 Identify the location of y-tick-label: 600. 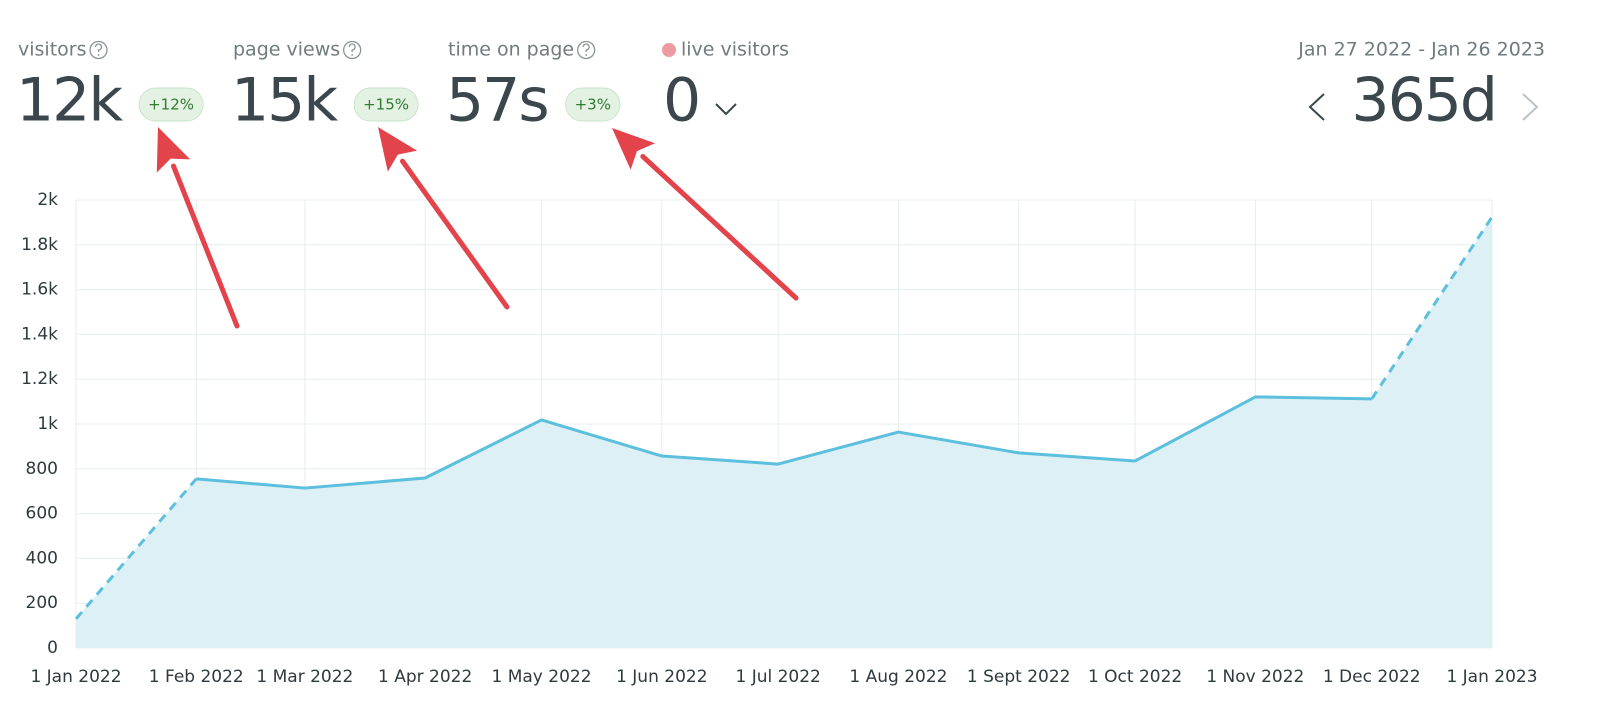
(42, 514).